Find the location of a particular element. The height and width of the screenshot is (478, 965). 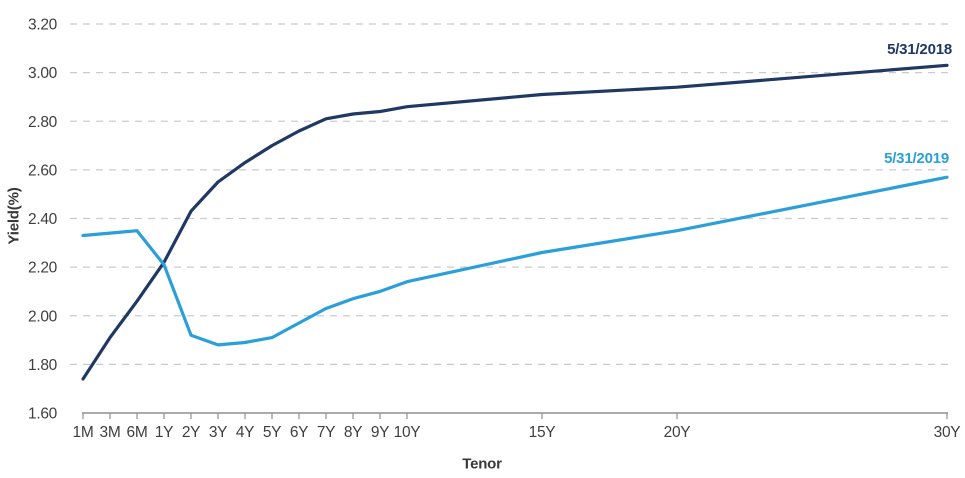

x-axis-tick-label: 7Y is located at coordinates (326, 432).